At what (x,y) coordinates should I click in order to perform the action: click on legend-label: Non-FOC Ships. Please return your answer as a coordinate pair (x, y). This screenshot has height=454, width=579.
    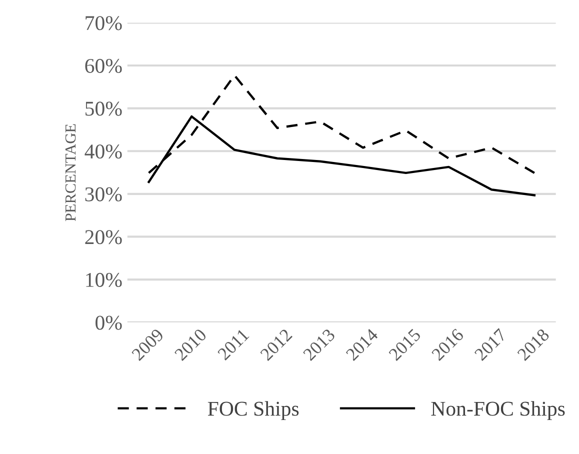
    Looking at the image, I should click on (498, 410).